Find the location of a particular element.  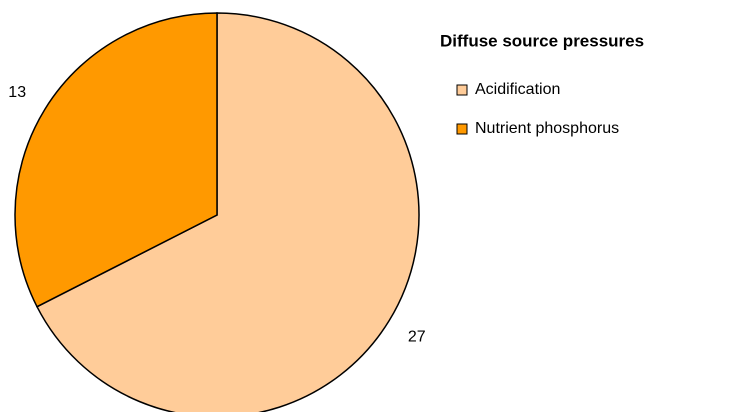

legend-label: Acidification is located at coordinates (517, 89).